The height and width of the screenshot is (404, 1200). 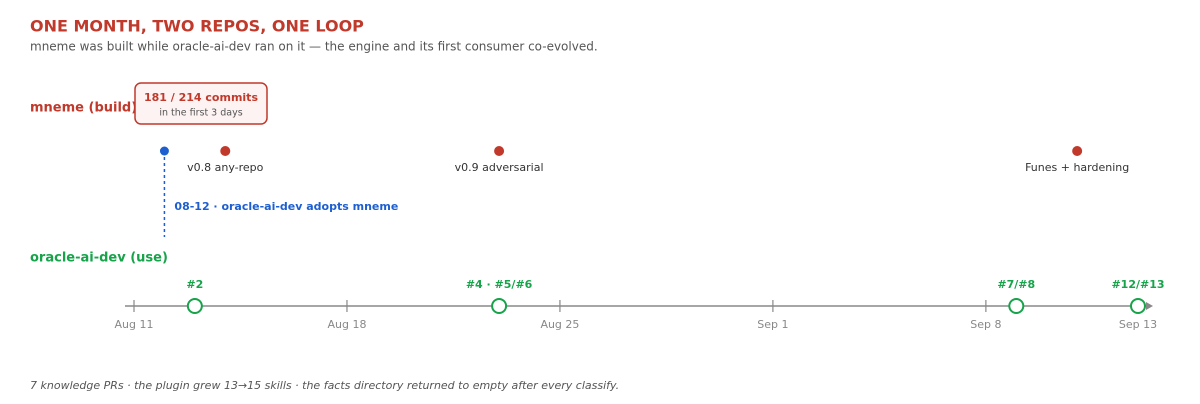 I want to click on title: ONE MONTH, TWO REPOS, ONE LOOP, so click(x=197, y=26).